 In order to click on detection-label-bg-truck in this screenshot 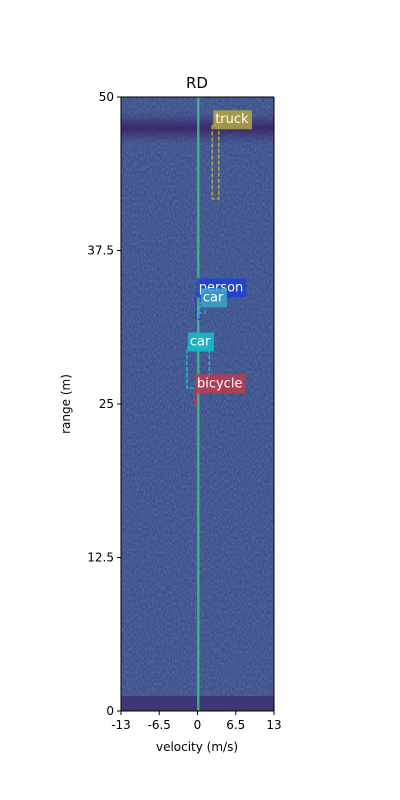, I will do `click(233, 120)`.